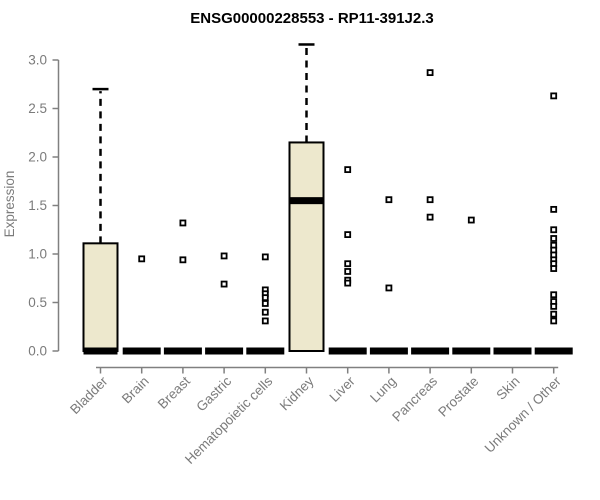 The width and height of the screenshot is (600, 500). I want to click on outlier-point-brain, so click(142, 259).